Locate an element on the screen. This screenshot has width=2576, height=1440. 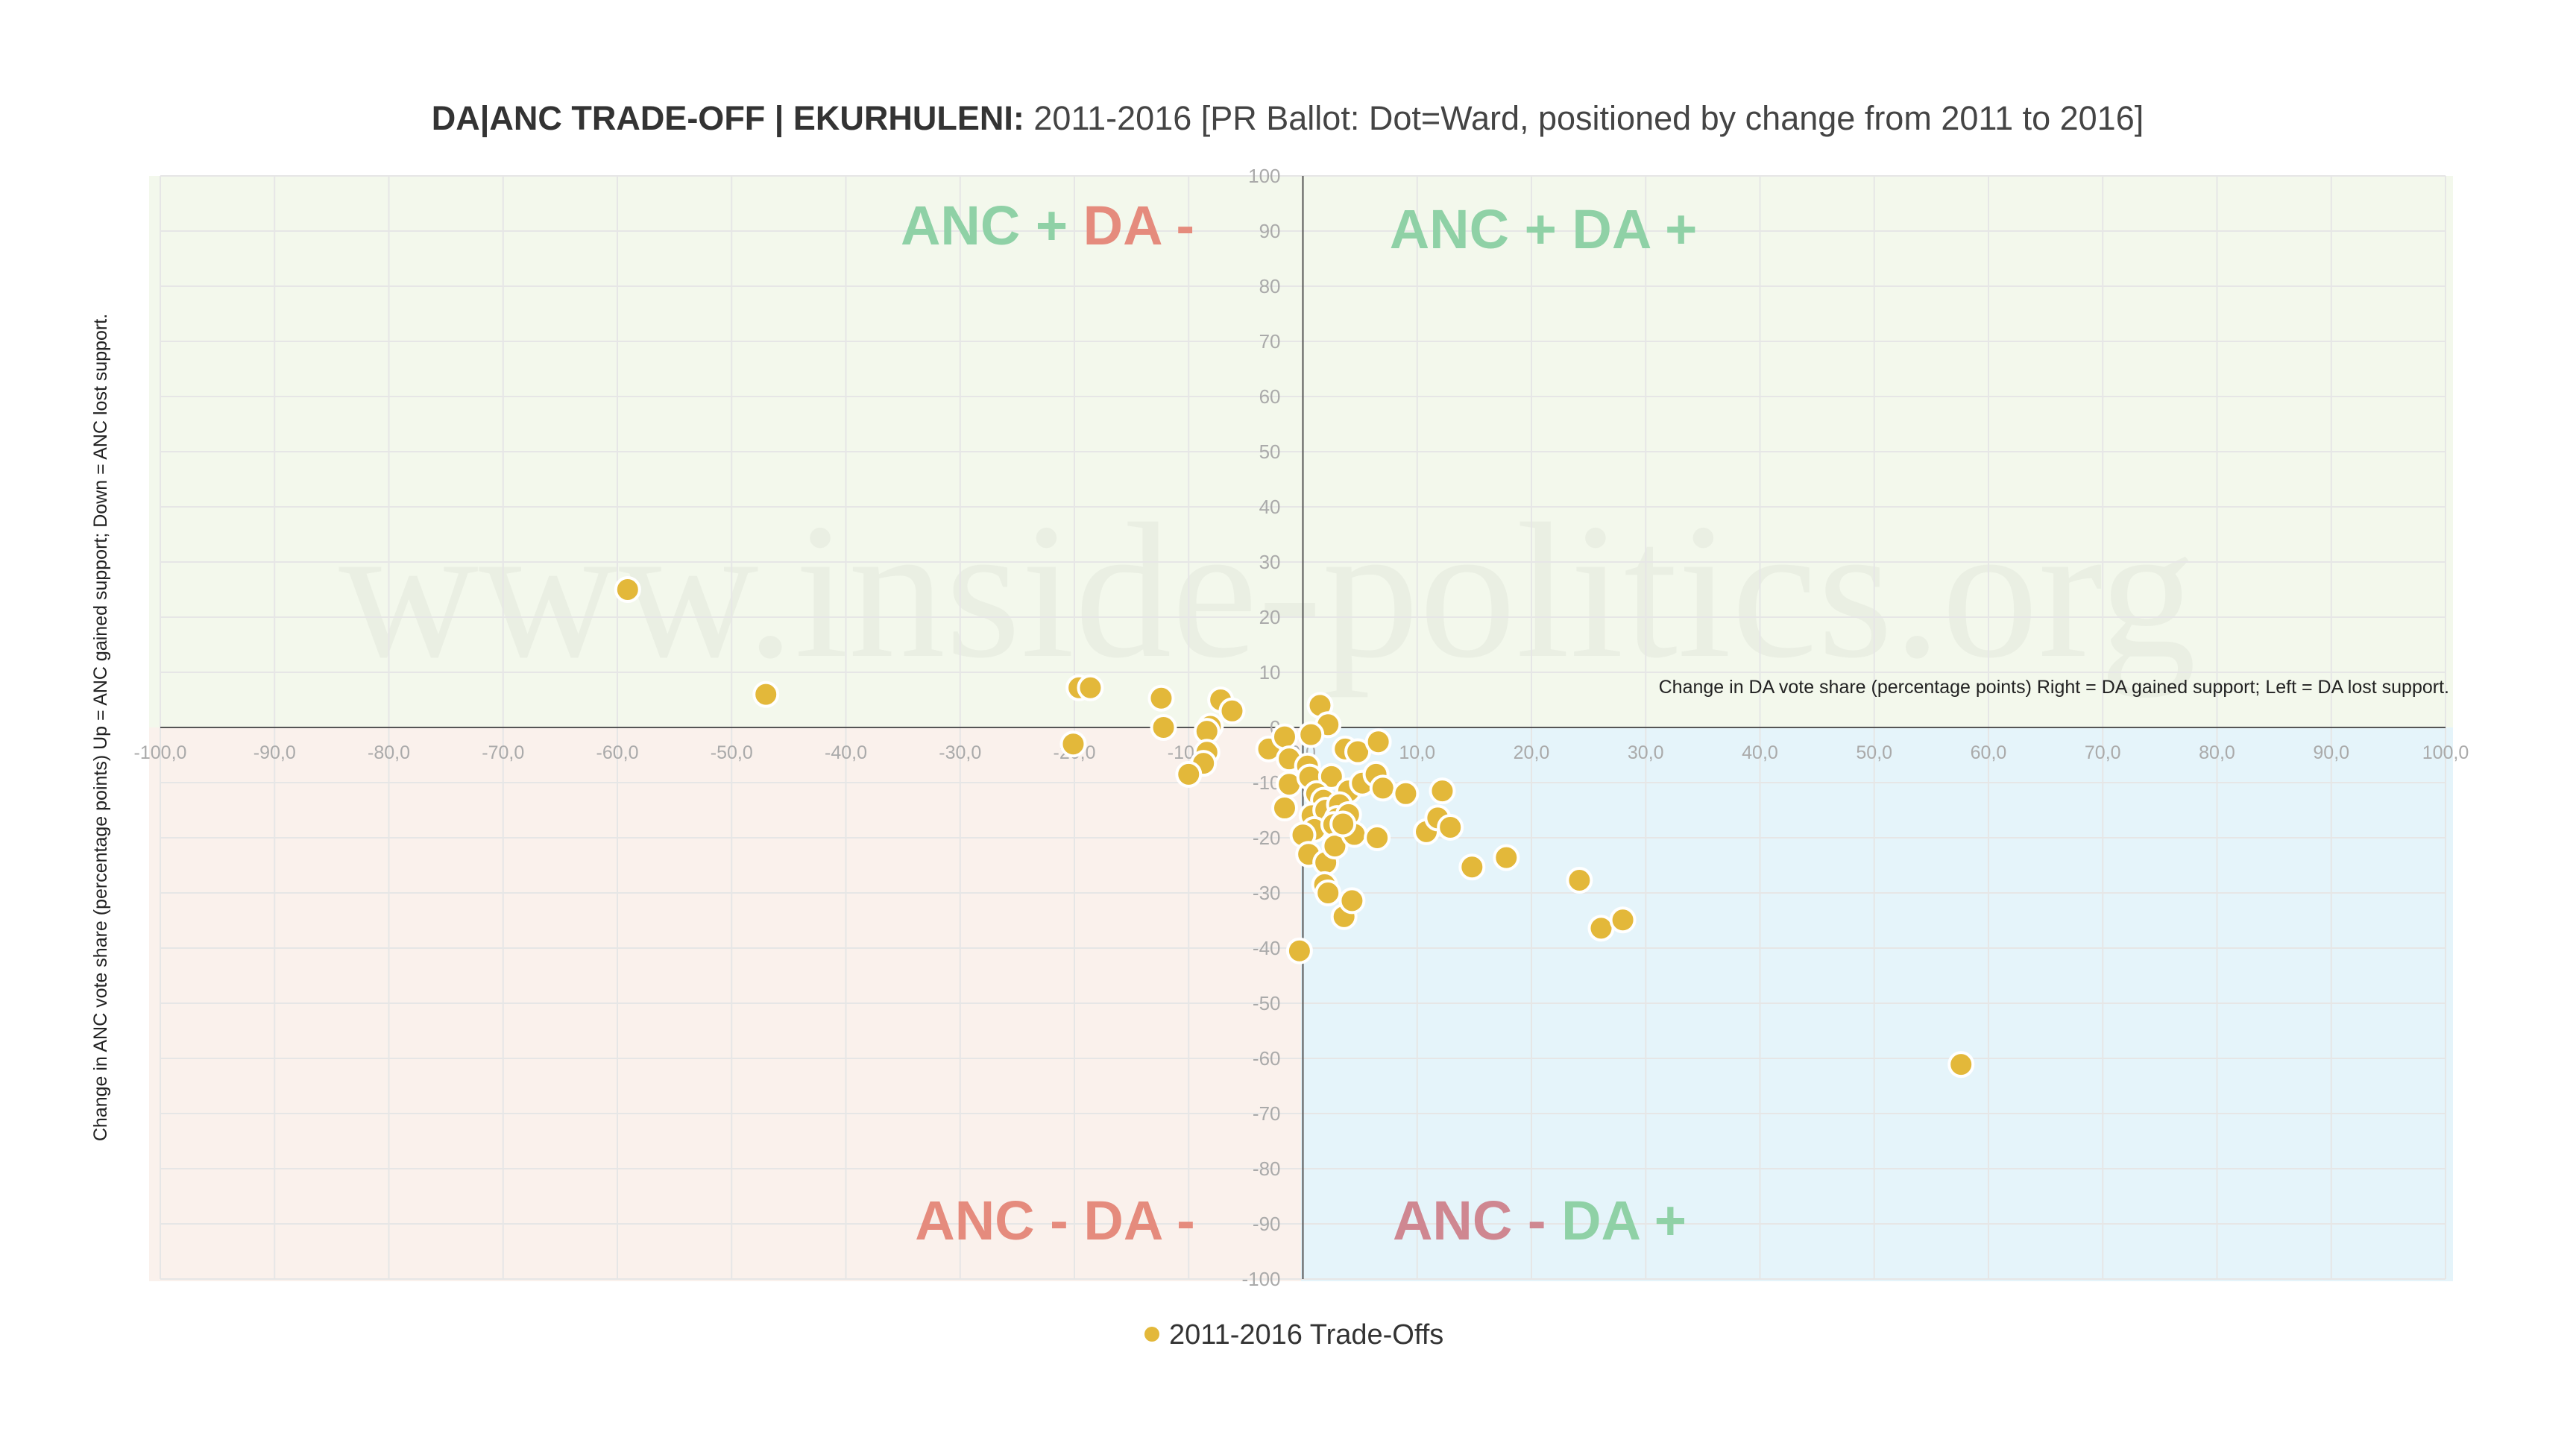
x-tick-label: -40,0 is located at coordinates (846, 752).